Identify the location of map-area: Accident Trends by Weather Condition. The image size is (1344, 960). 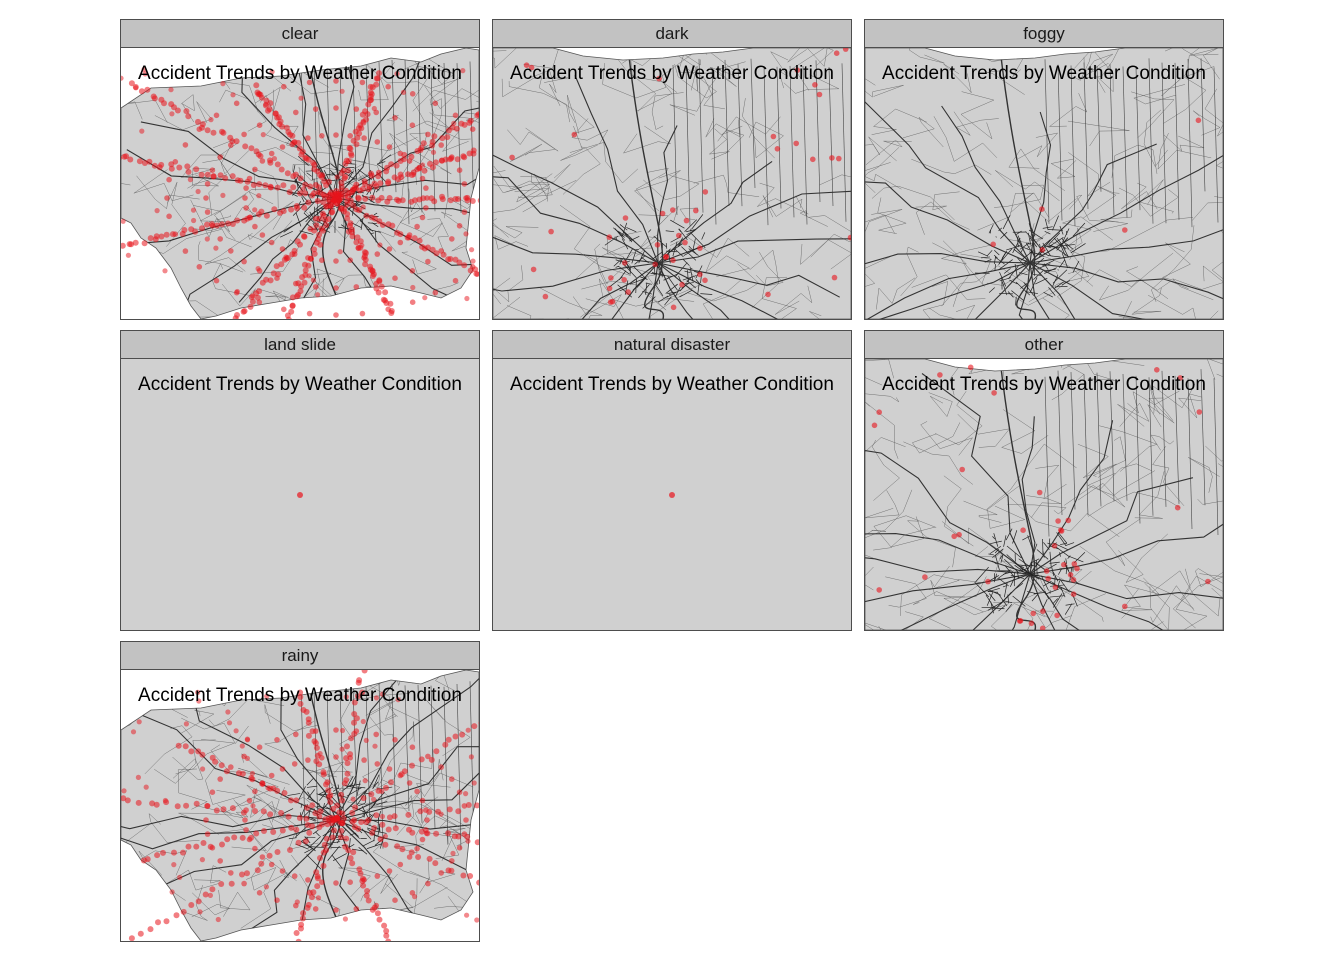
(300, 805).